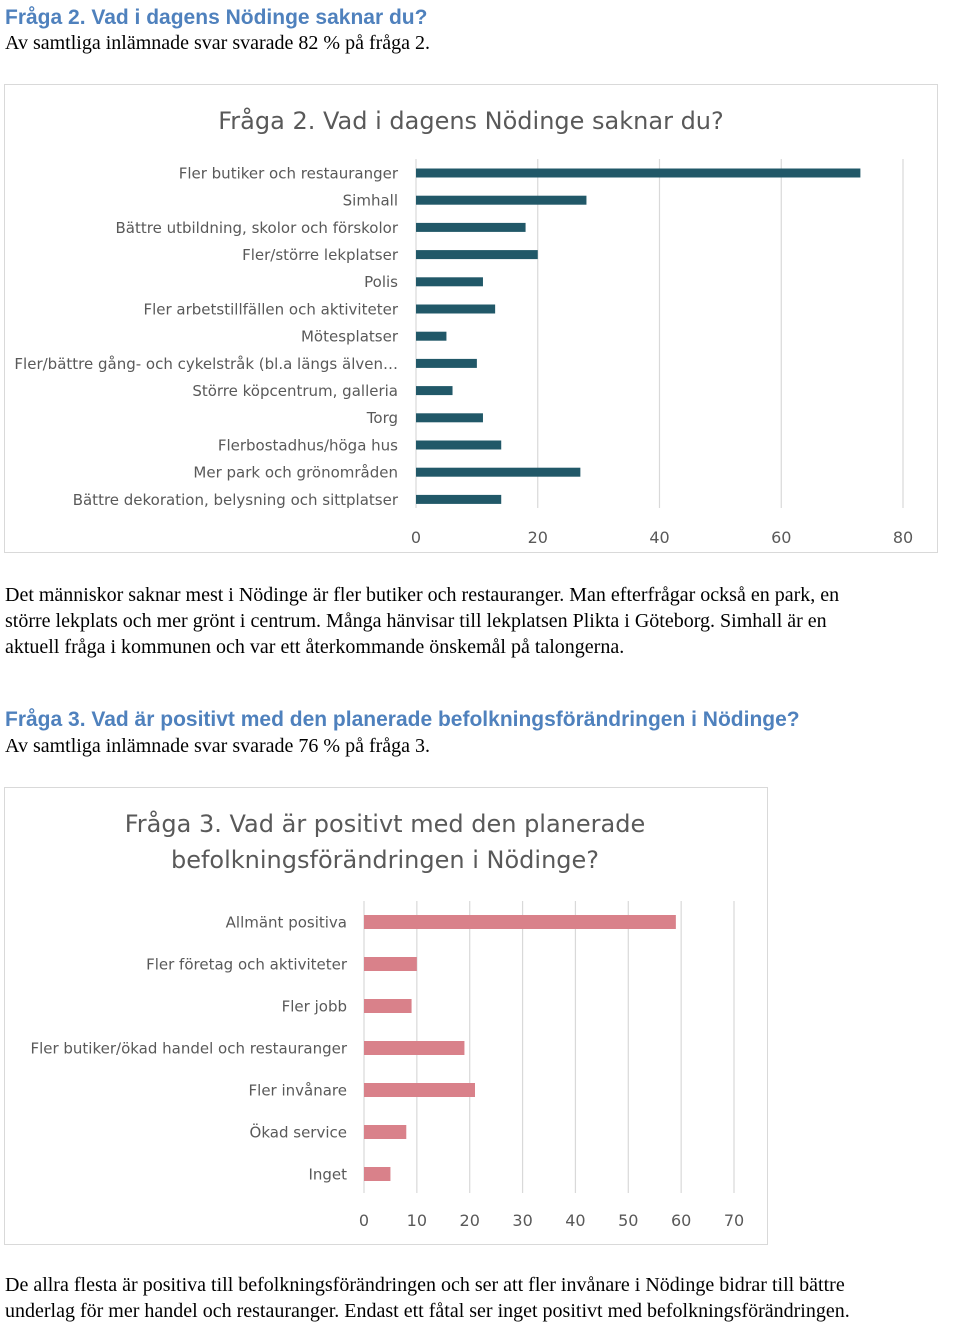 Image resolution: width=960 pixels, height=1326 pixels. Describe the element at coordinates (417, 1220) in the screenshot. I see `x-tick-label: 10` at that location.